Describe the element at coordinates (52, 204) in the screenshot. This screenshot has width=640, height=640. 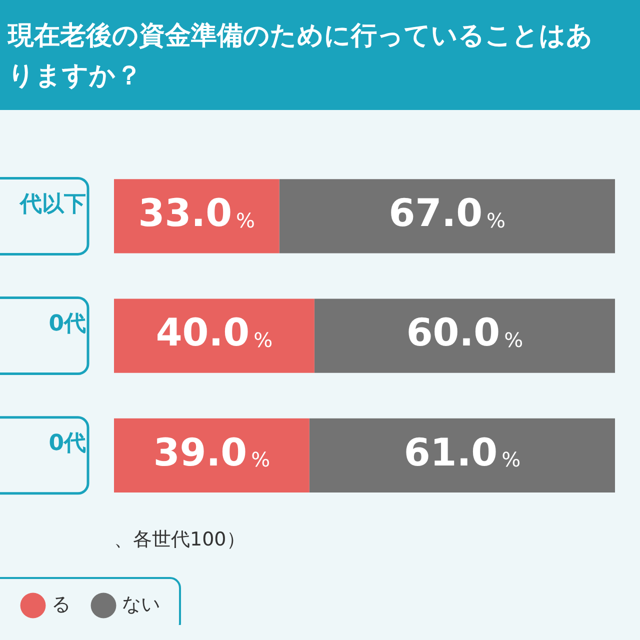
I see `y-tick-label: 代以下` at that location.